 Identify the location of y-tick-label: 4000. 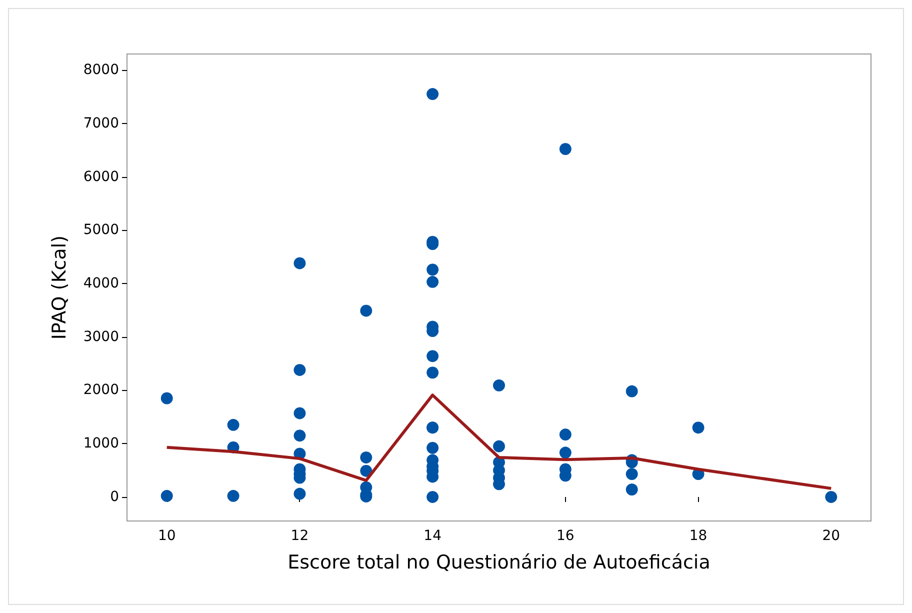
(101, 283).